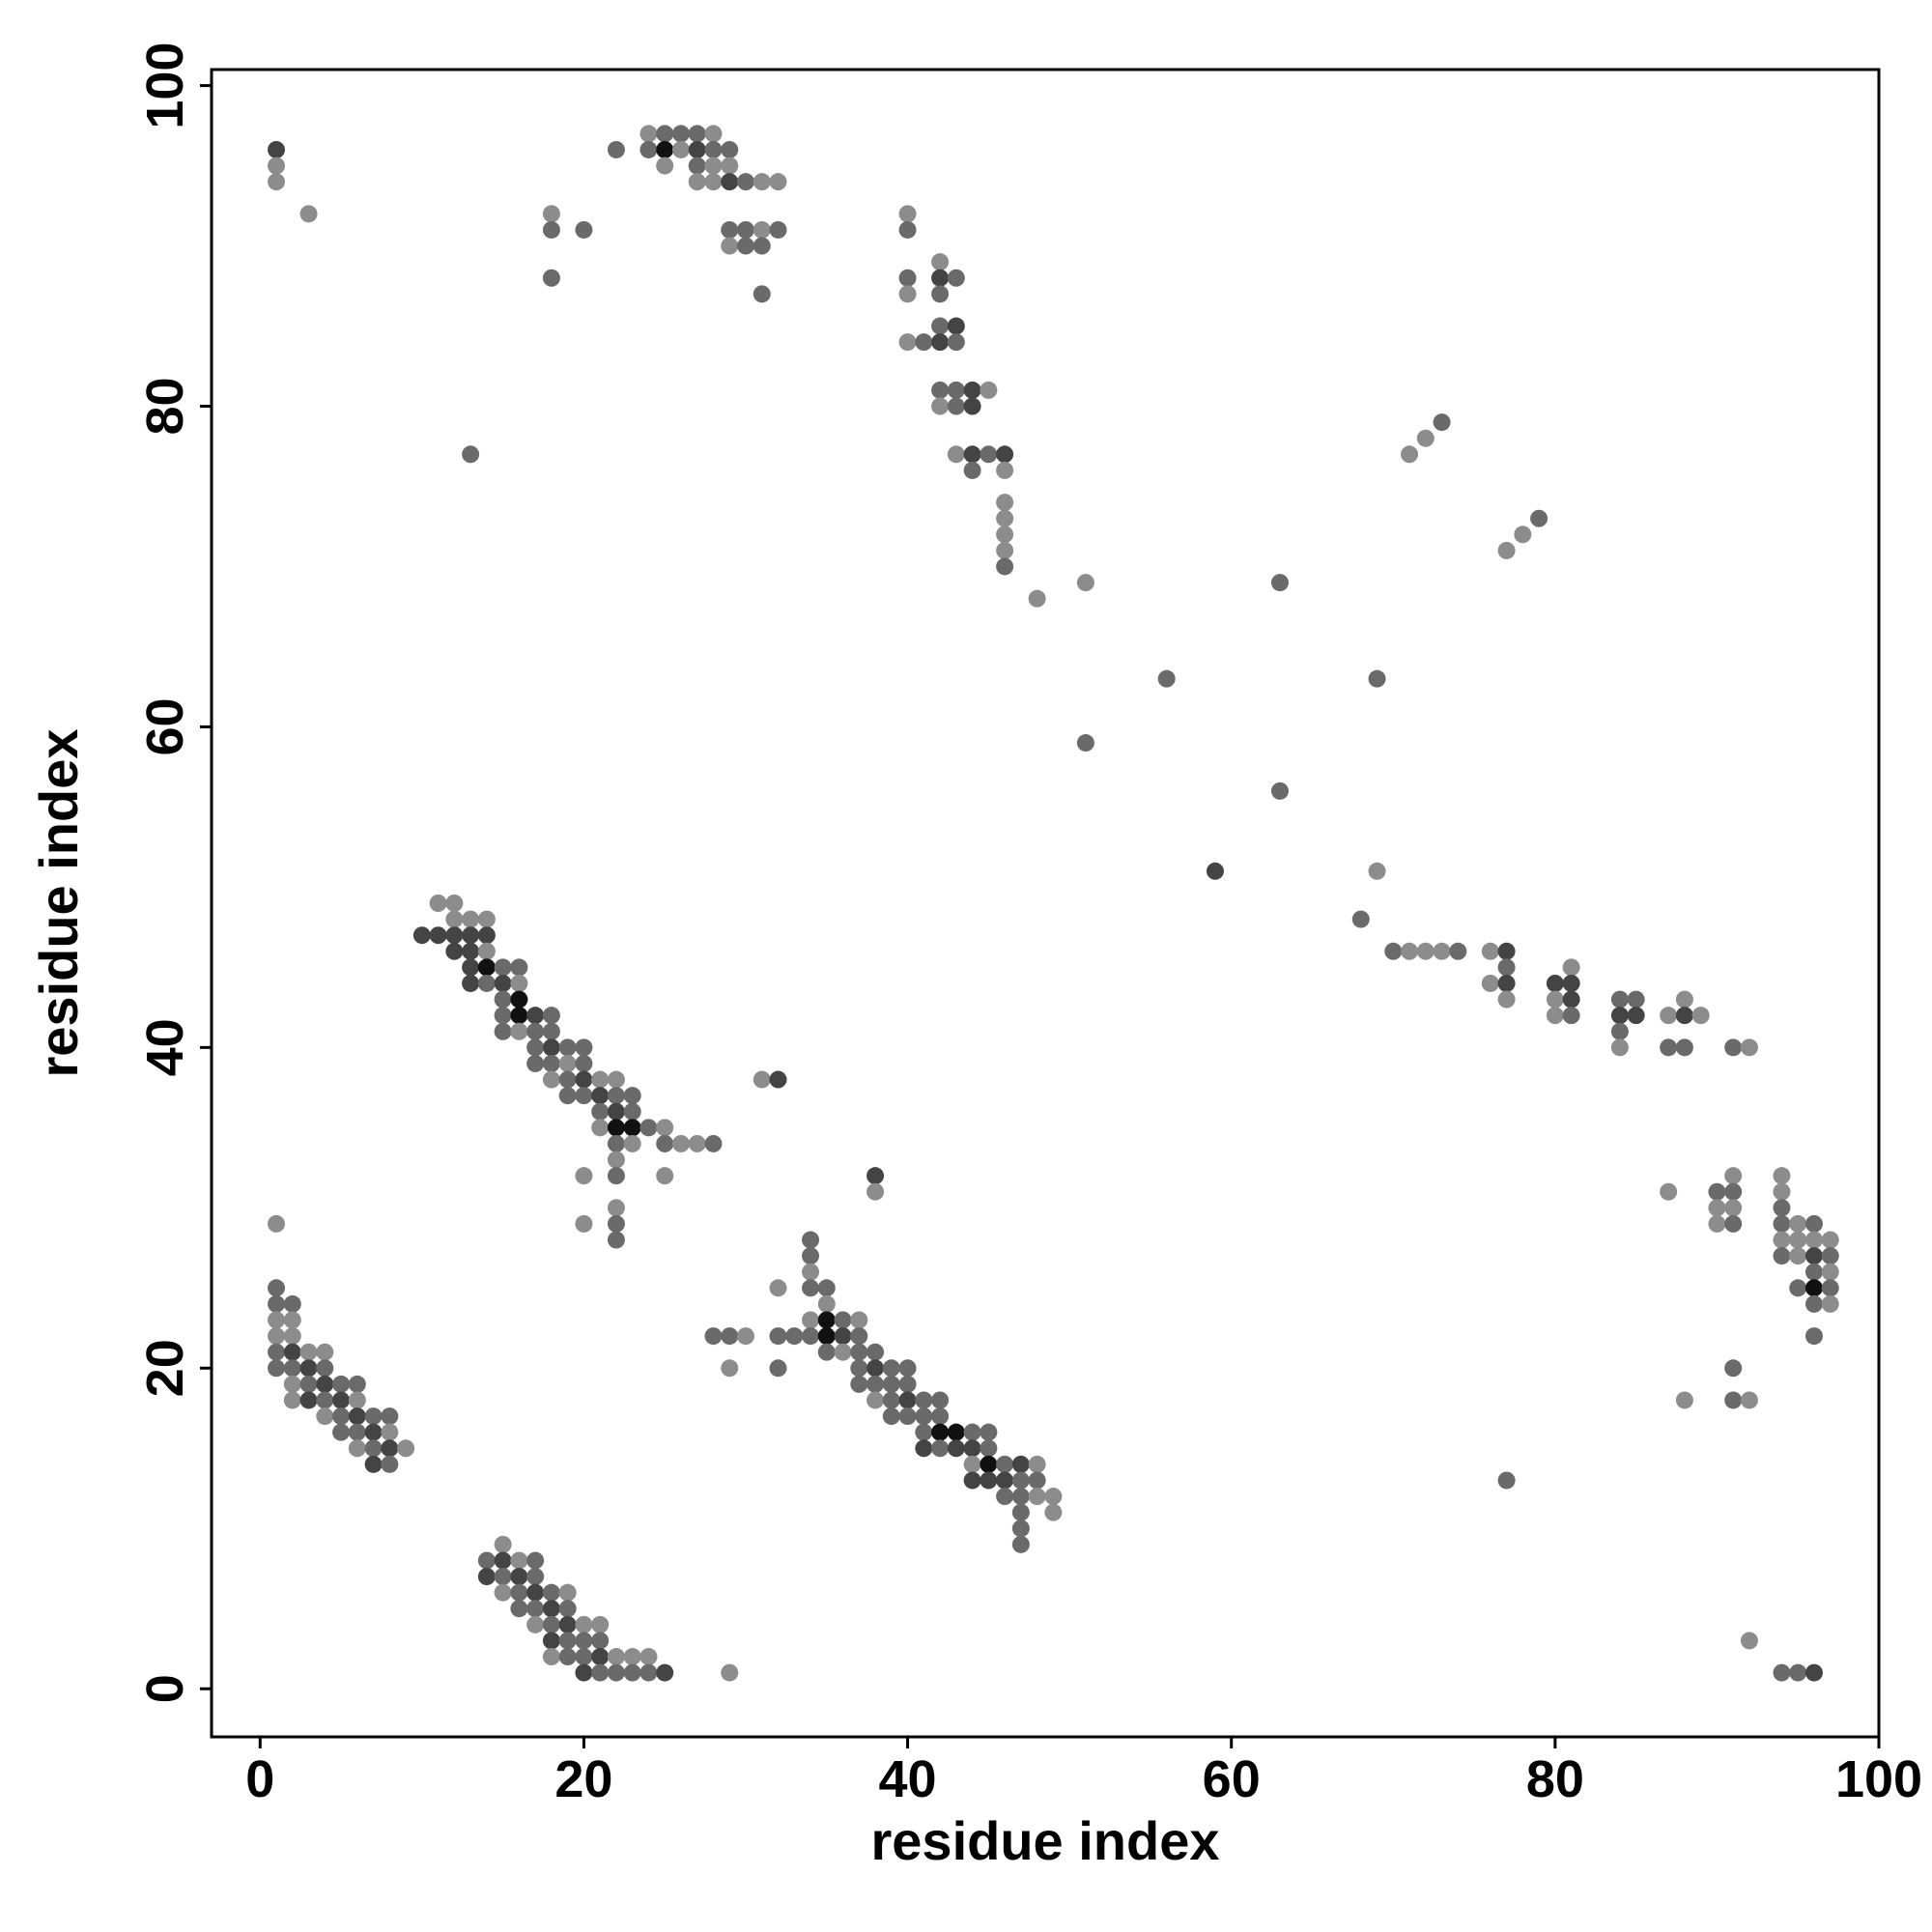 Image resolution: width=1932 pixels, height=1932 pixels. Describe the element at coordinates (165, 1688) in the screenshot. I see `y-tick-label: 0` at that location.